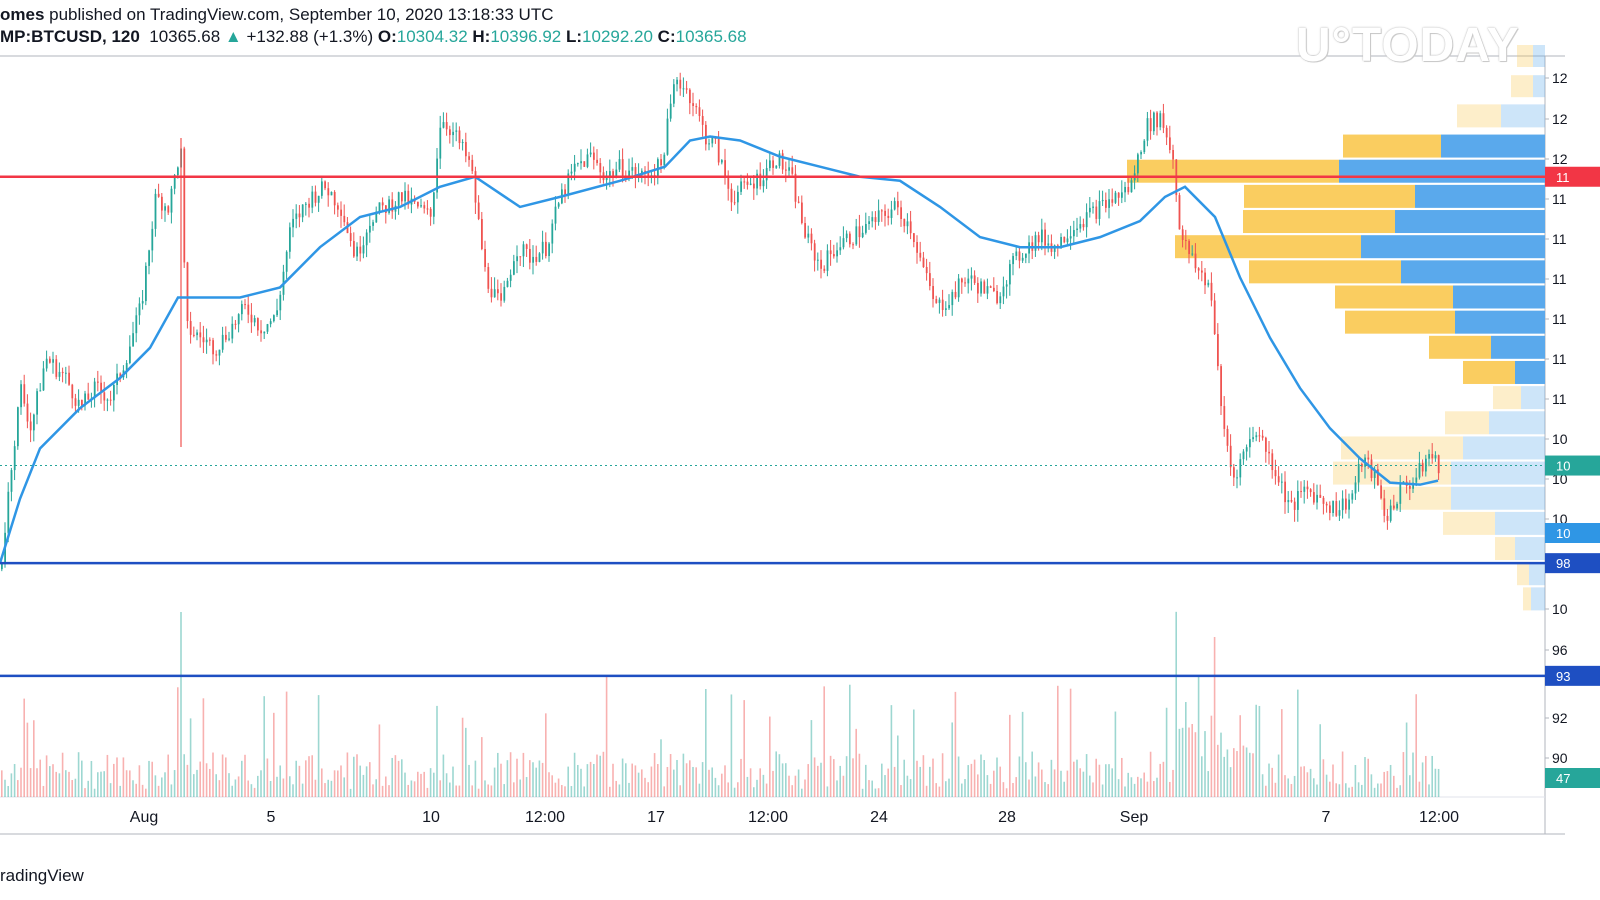 This screenshot has width=1600, height=900. Describe the element at coordinates (617, 36) in the screenshot. I see `low-value: 10292.20` at that location.